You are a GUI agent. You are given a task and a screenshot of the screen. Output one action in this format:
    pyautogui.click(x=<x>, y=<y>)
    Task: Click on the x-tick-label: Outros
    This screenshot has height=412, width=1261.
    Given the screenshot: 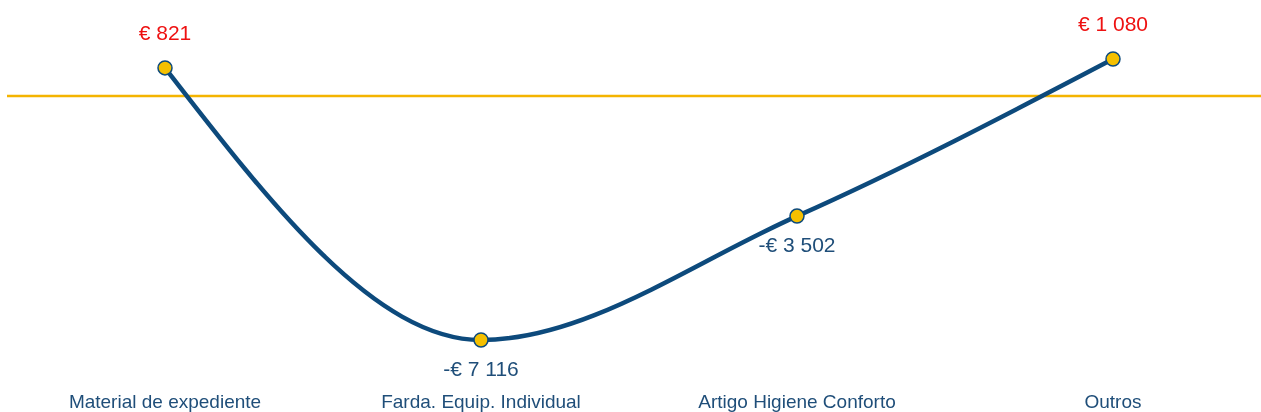 What is the action you would take?
    pyautogui.click(x=1113, y=401)
    